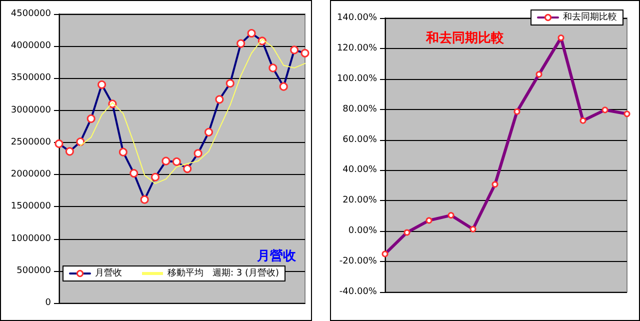 Image resolution: width=640 pixels, height=321 pixels. I want to click on y-tick-label: 20.00%, so click(360, 201).